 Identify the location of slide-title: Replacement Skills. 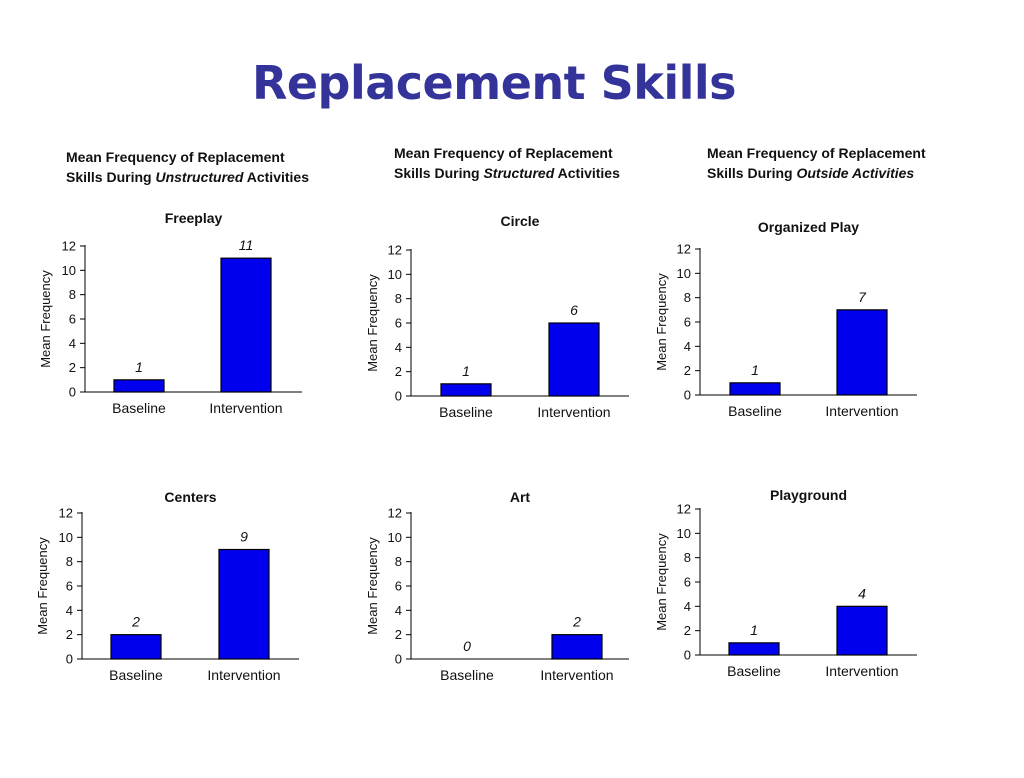
(494, 83).